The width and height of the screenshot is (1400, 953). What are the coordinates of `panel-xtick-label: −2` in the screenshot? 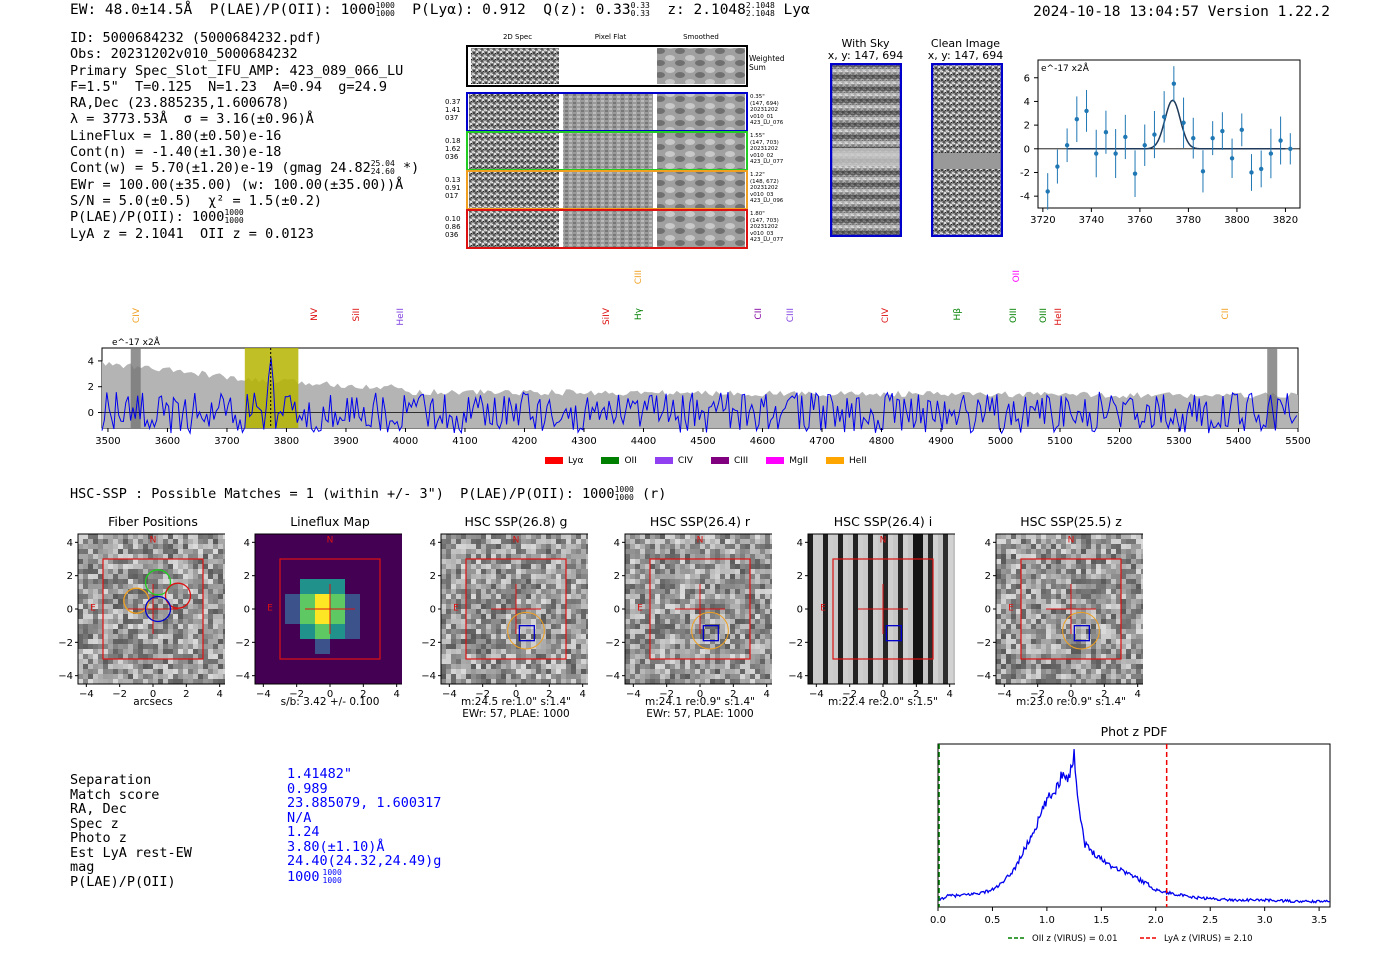 It's located at (849, 694).